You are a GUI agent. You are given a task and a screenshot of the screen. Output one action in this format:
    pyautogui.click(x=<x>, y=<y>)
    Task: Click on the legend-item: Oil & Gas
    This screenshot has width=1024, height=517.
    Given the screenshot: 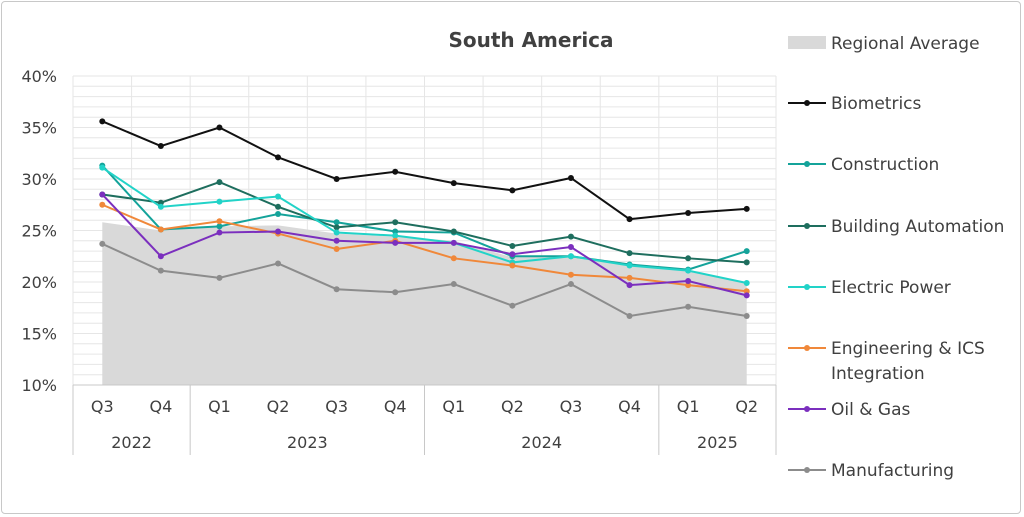 What is the action you would take?
    pyautogui.click(x=849, y=410)
    